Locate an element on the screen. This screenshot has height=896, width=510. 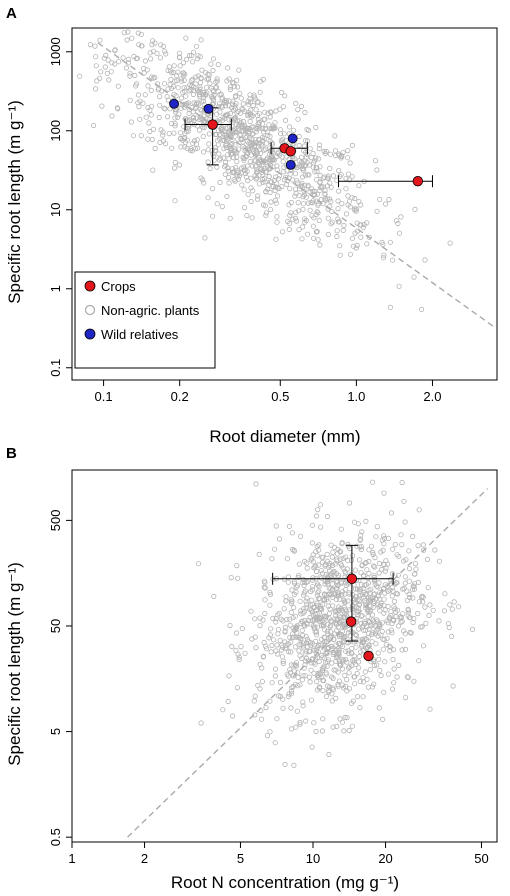
wild-relative-point is located at coordinates (174, 103).